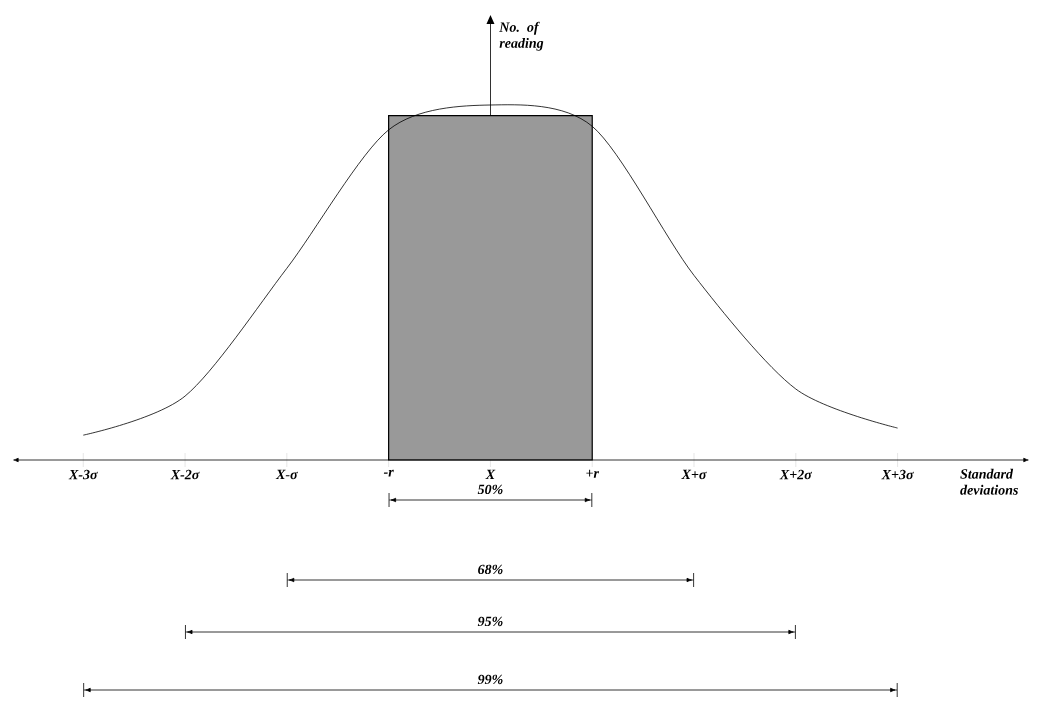  What do you see at coordinates (490, 569) in the screenshot?
I see `text: 68%` at bounding box center [490, 569].